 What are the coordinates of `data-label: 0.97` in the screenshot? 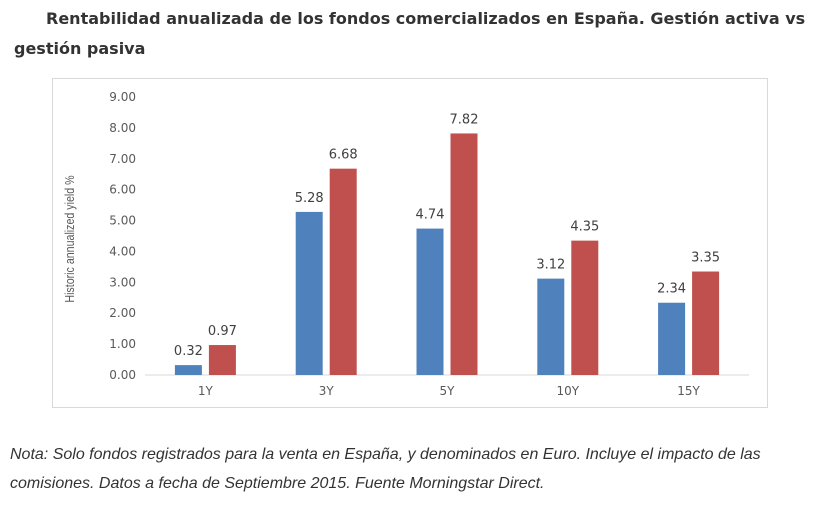 It's located at (222, 331).